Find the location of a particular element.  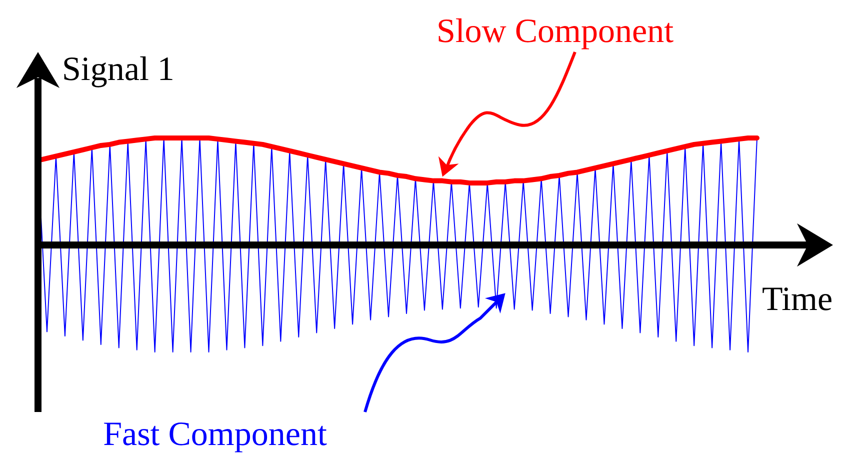

text: Slow Component is located at coordinates (555, 31).